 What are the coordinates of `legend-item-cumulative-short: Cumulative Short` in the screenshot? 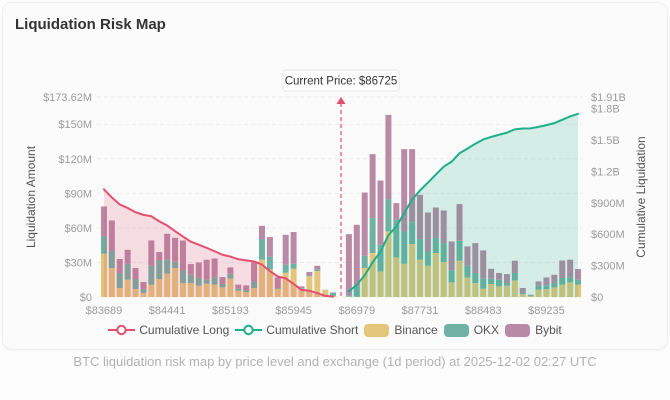 It's located at (296, 330).